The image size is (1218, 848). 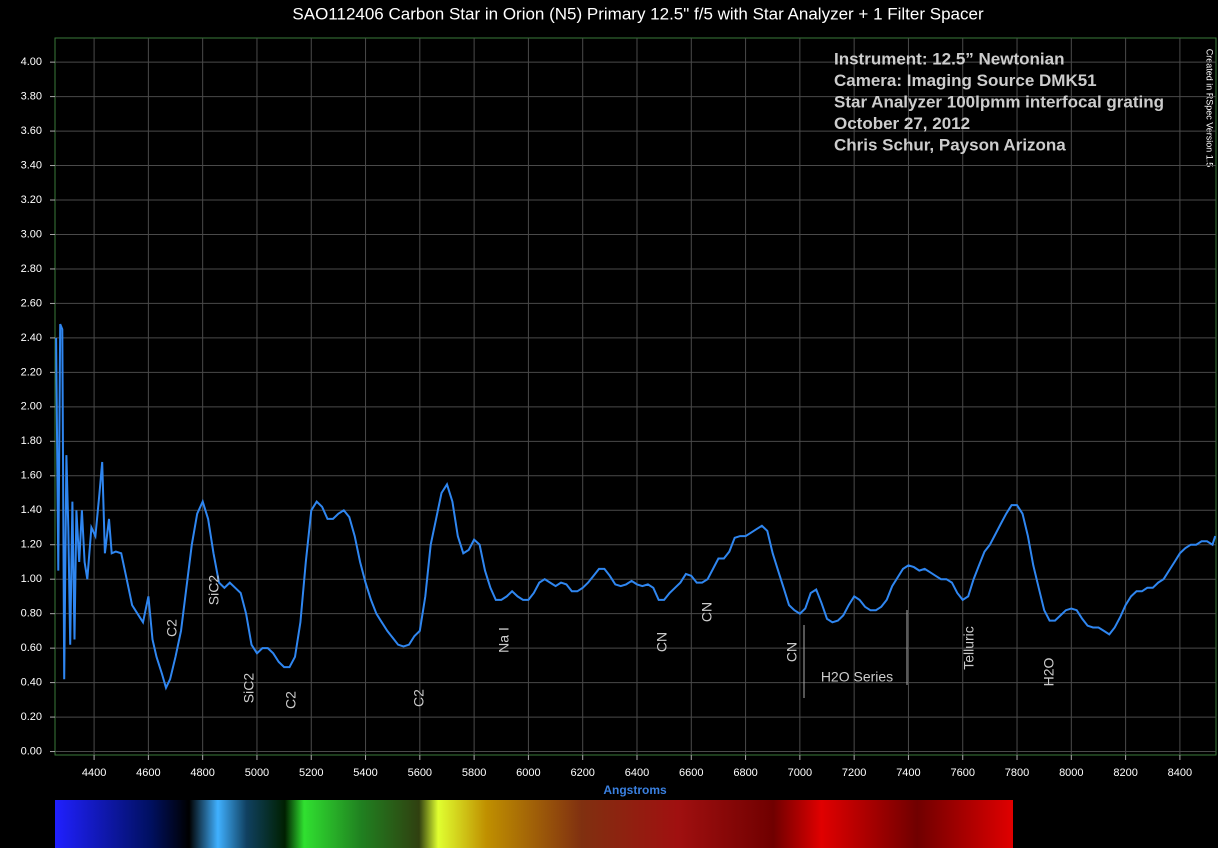 What do you see at coordinates (504, 640) in the screenshot?
I see `annotation: Na I` at bounding box center [504, 640].